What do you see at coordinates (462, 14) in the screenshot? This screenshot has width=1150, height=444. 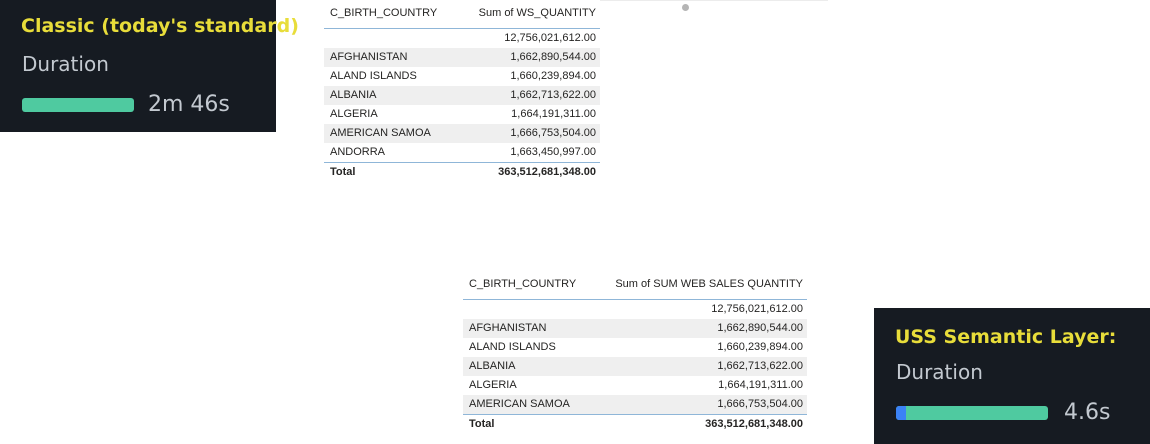 I see `table-header: C_BIRTH_COUNTRY Sum of WS_QUANTITY` at bounding box center [462, 14].